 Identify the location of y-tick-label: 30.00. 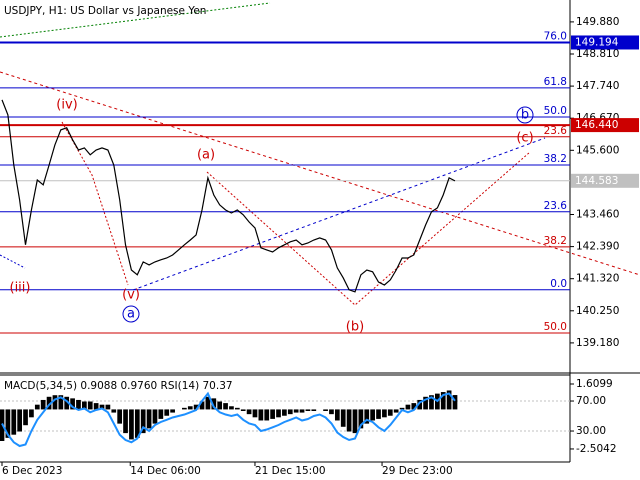
(591, 431).